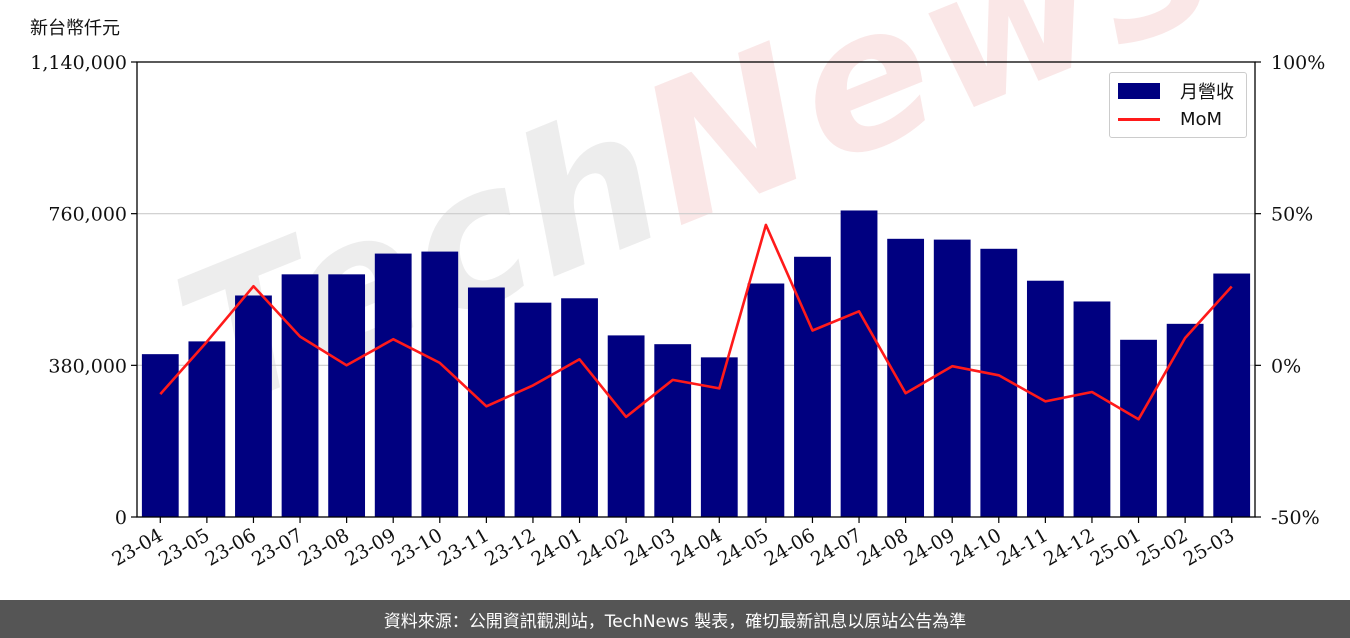 This screenshot has height=638, width=1350. Describe the element at coordinates (87, 366) in the screenshot. I see `left-tick-label-1: 380,000` at that location.